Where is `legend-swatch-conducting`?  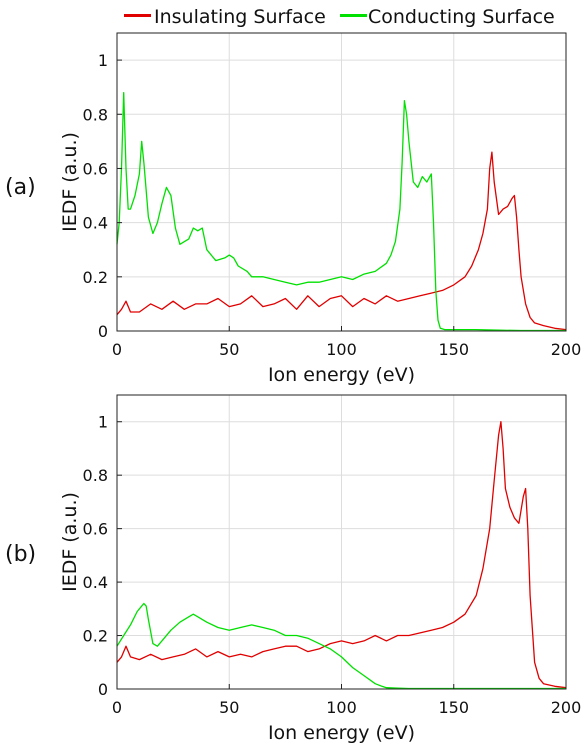
legend-swatch-conducting is located at coordinates (353, 15).